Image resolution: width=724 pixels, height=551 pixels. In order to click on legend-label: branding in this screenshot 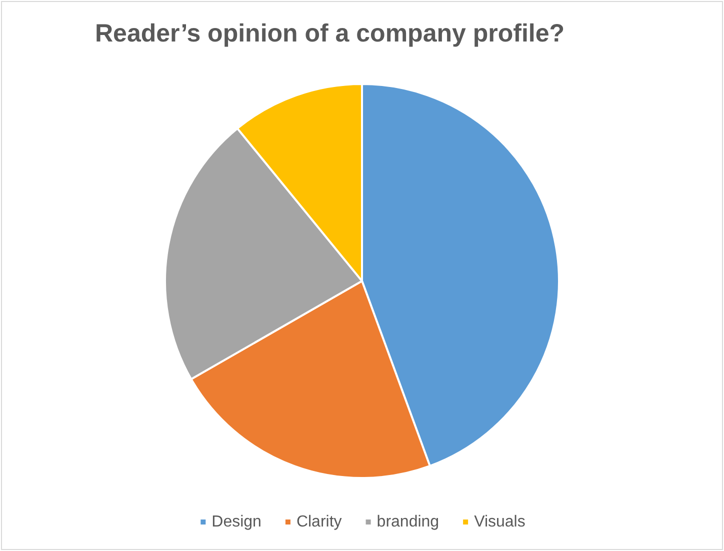, I will do `click(408, 522)`.